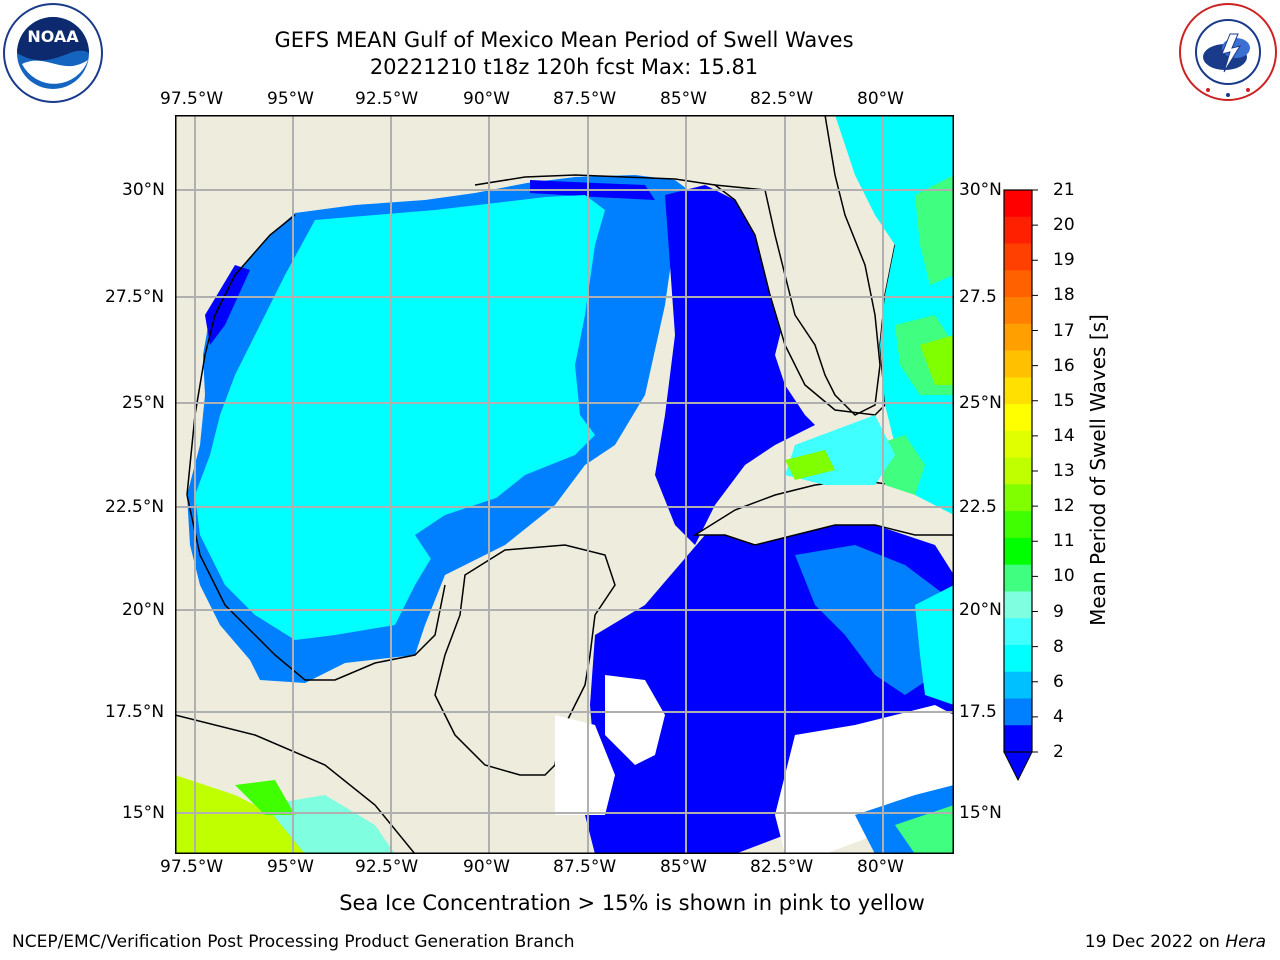 Image resolution: width=1280 pixels, height=960 pixels. I want to click on lat-label-left: 22.5°N, so click(135, 507).